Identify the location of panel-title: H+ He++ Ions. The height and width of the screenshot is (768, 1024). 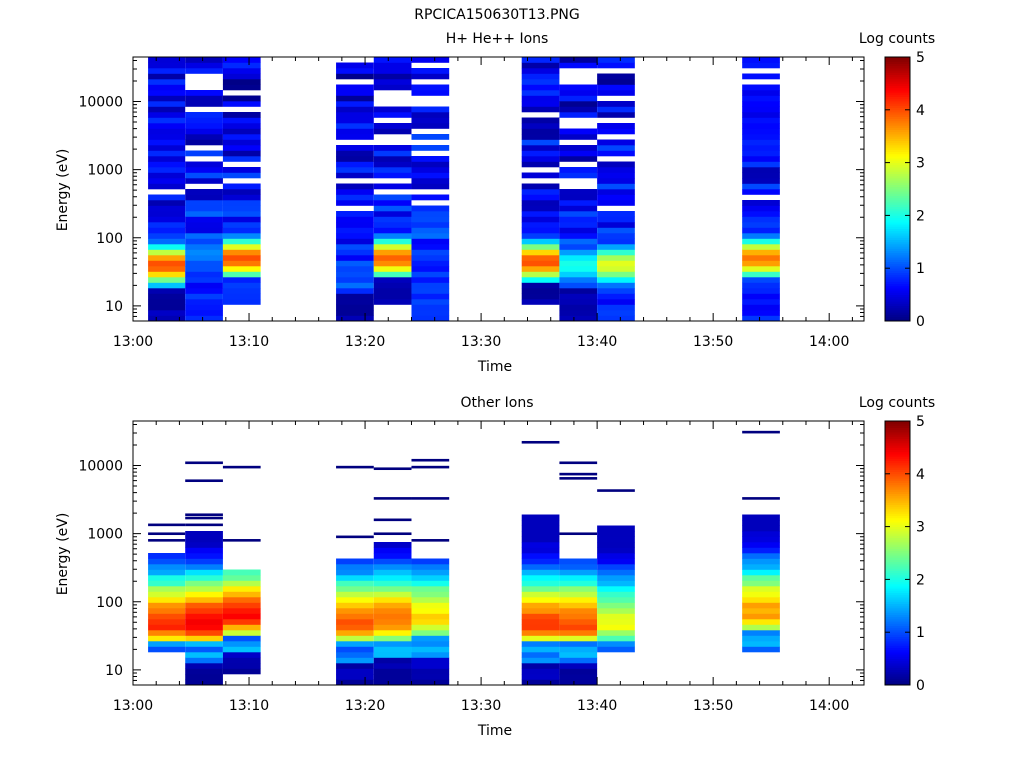
(497, 39).